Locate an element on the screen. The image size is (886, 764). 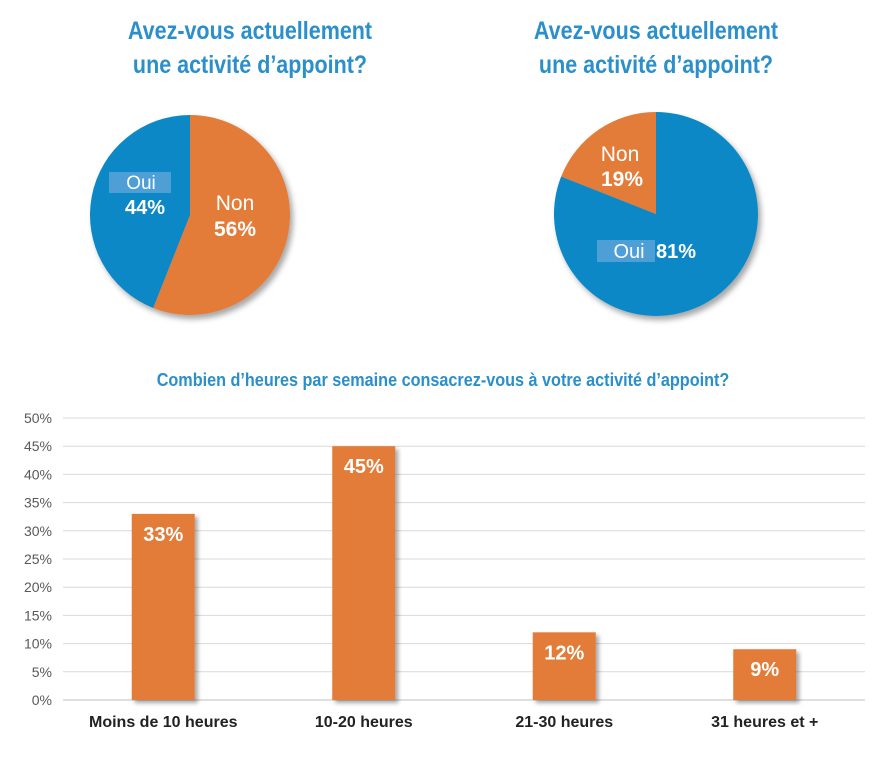
y-tick-label: 40% is located at coordinates (38, 474).